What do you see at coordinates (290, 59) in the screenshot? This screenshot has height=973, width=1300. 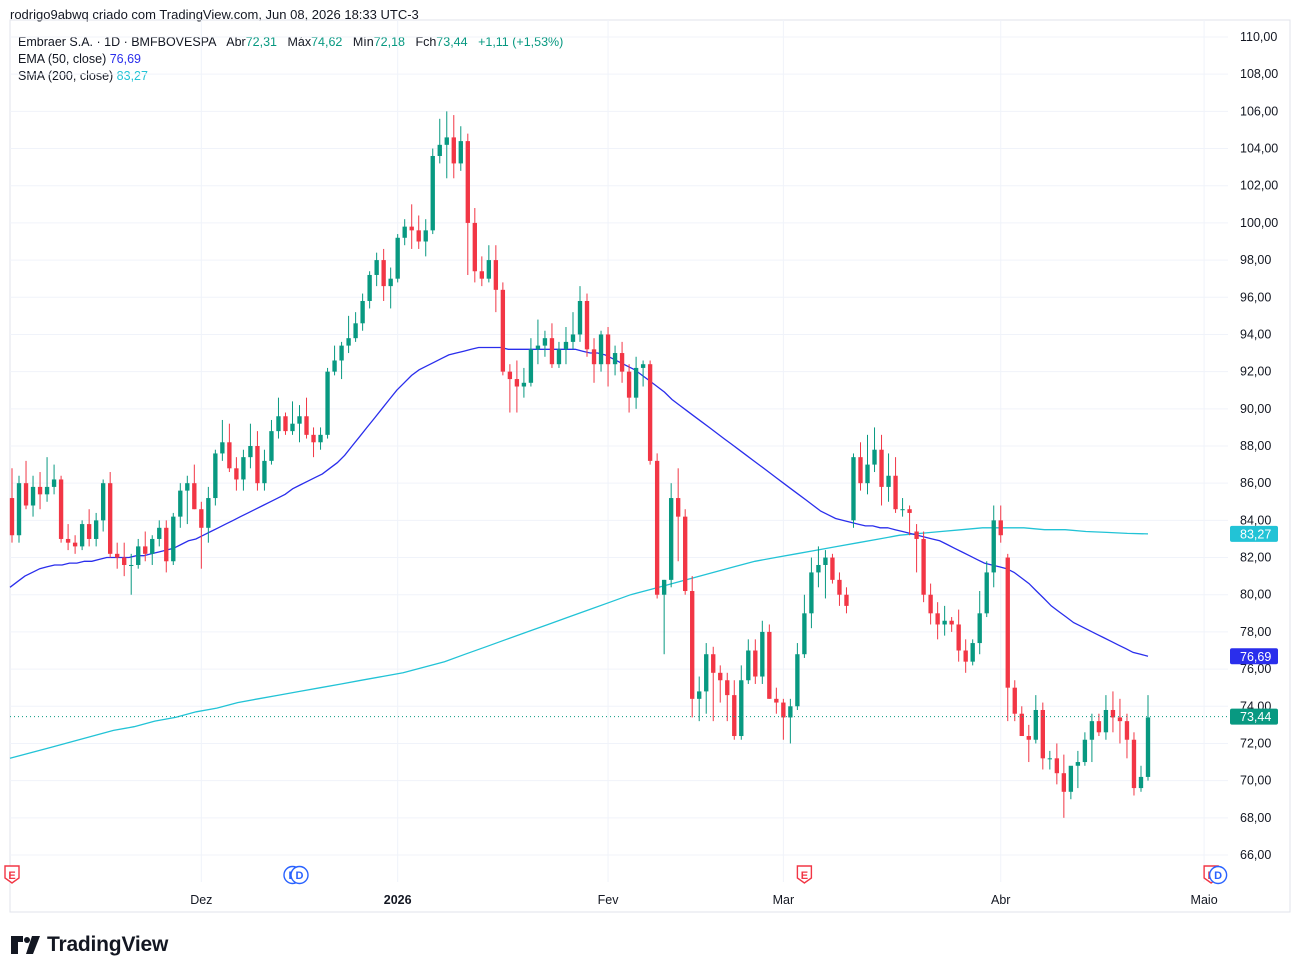 I see `ema-legend-row: EMA (50, close) 76,69` at bounding box center [290, 59].